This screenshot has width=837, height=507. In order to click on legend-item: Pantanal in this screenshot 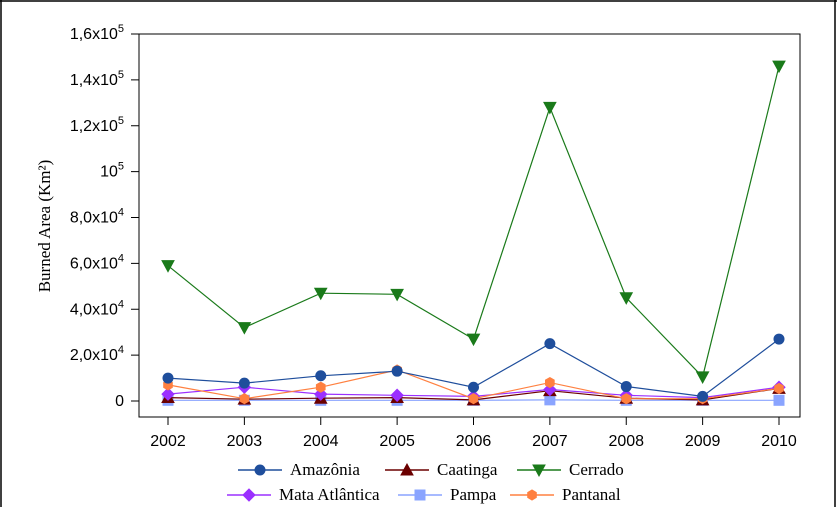, I will do `click(565, 494)`.